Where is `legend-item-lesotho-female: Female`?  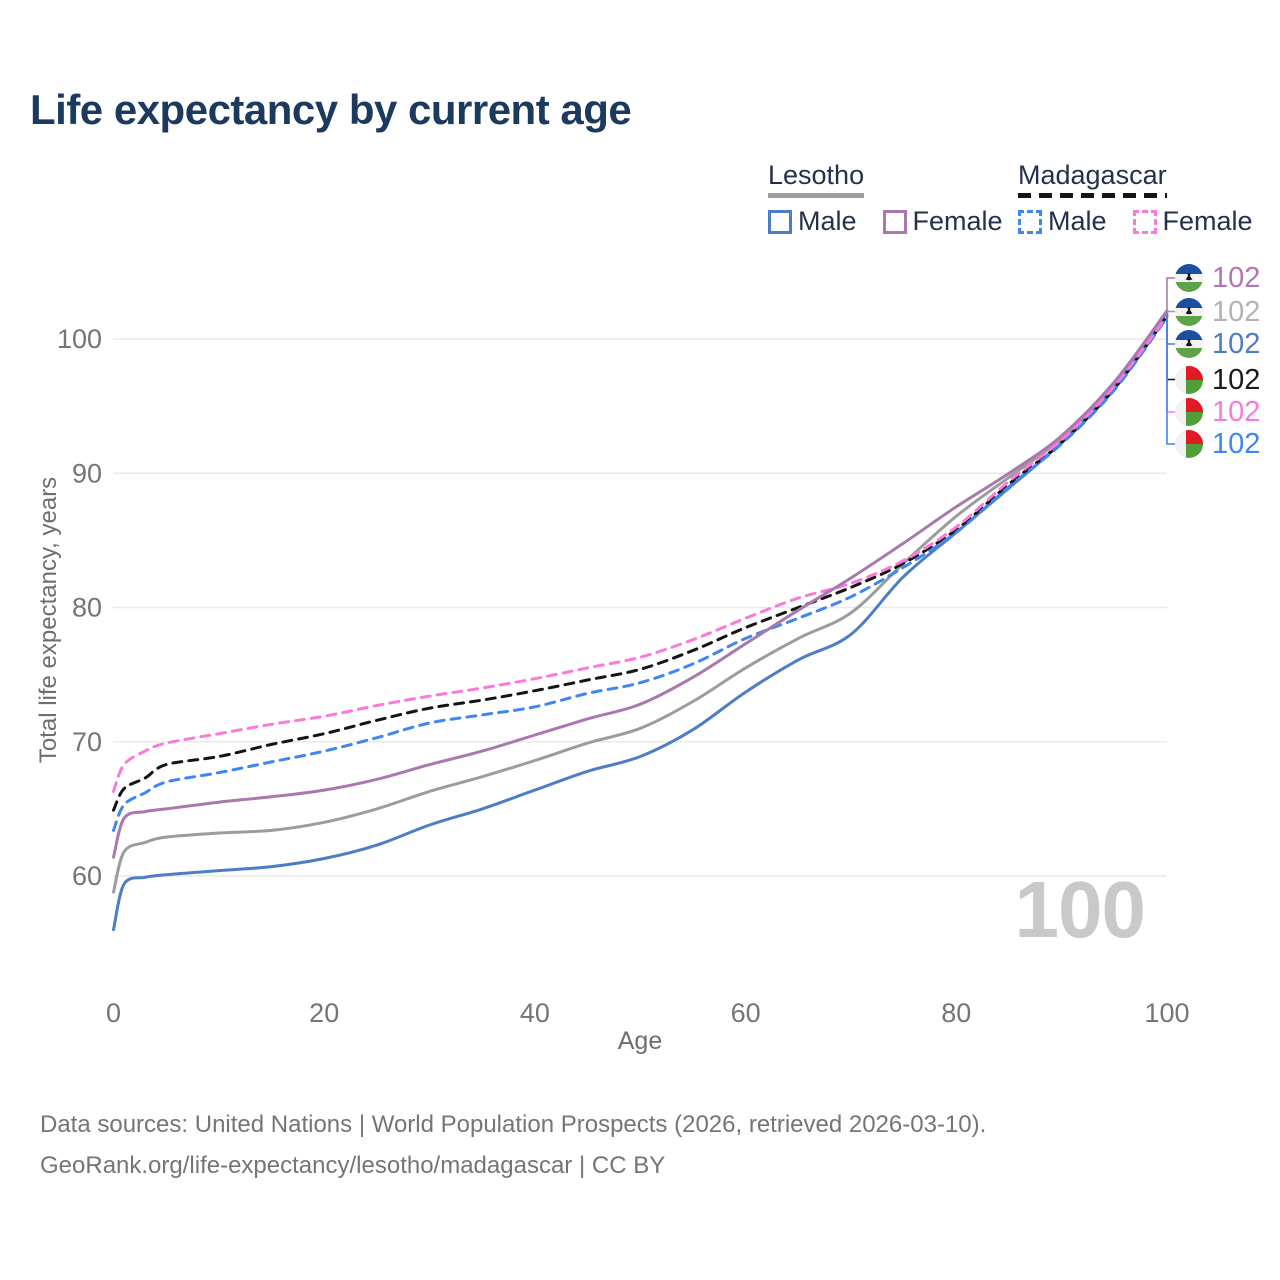
legend-item-lesotho-female: Female is located at coordinates (942, 221).